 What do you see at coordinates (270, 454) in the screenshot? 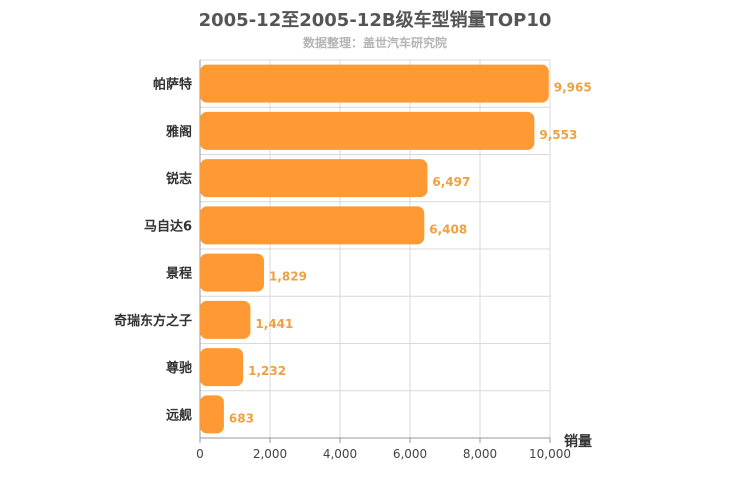
I see `x-tick-label: 2,000` at bounding box center [270, 454].